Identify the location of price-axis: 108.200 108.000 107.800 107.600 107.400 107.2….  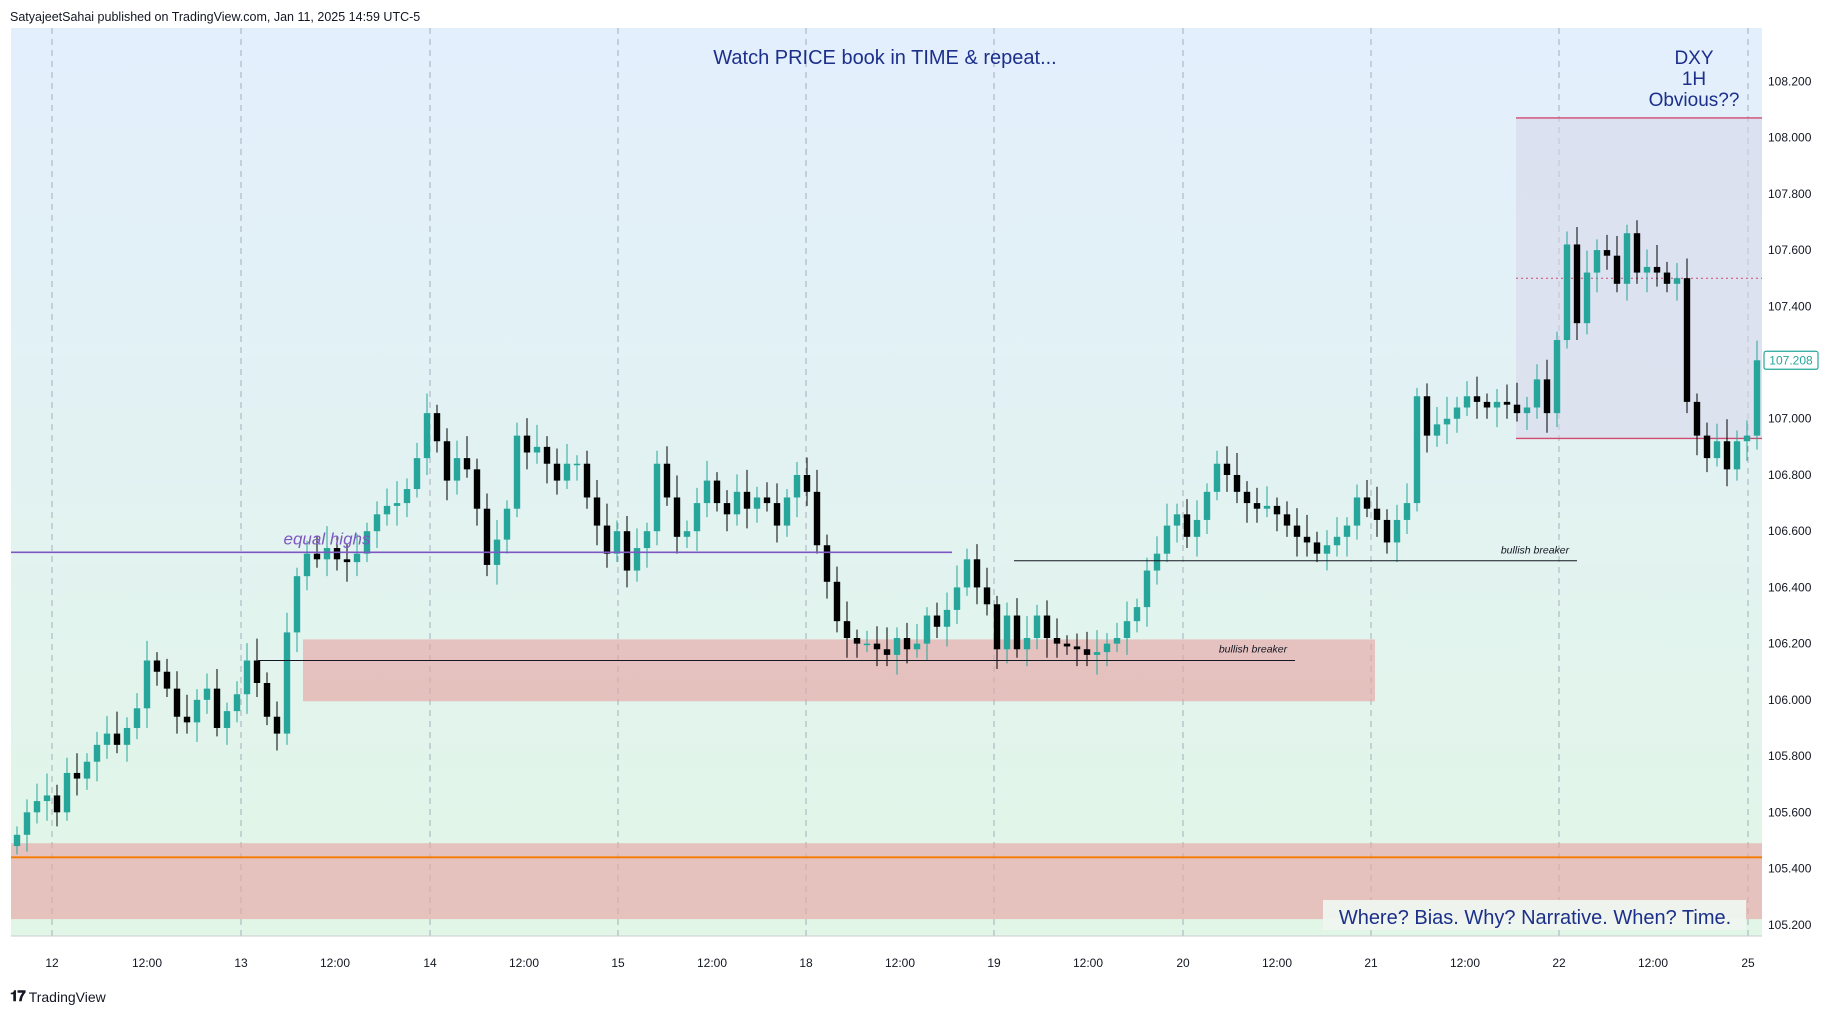
(1791, 503).